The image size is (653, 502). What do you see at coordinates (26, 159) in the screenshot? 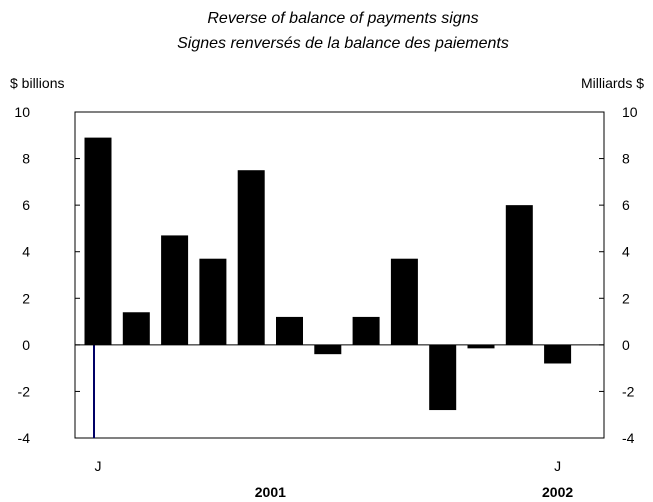
I see `y-tick-label-left: 8` at bounding box center [26, 159].